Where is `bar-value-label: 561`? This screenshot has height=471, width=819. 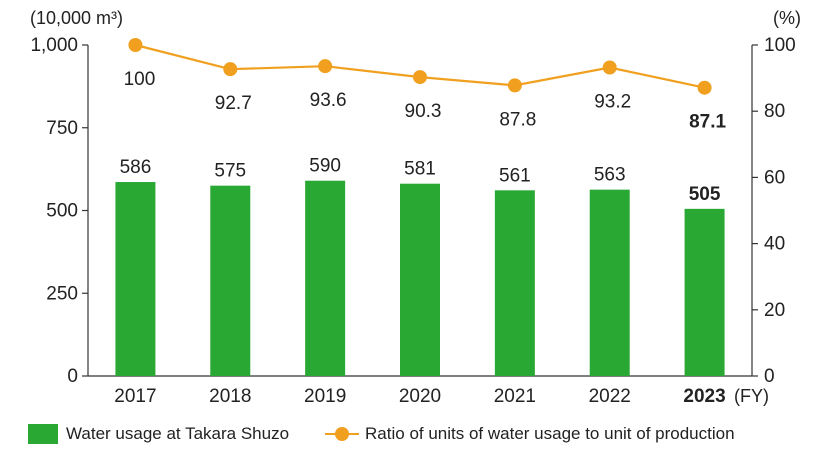 bar-value-label: 561 is located at coordinates (515, 175).